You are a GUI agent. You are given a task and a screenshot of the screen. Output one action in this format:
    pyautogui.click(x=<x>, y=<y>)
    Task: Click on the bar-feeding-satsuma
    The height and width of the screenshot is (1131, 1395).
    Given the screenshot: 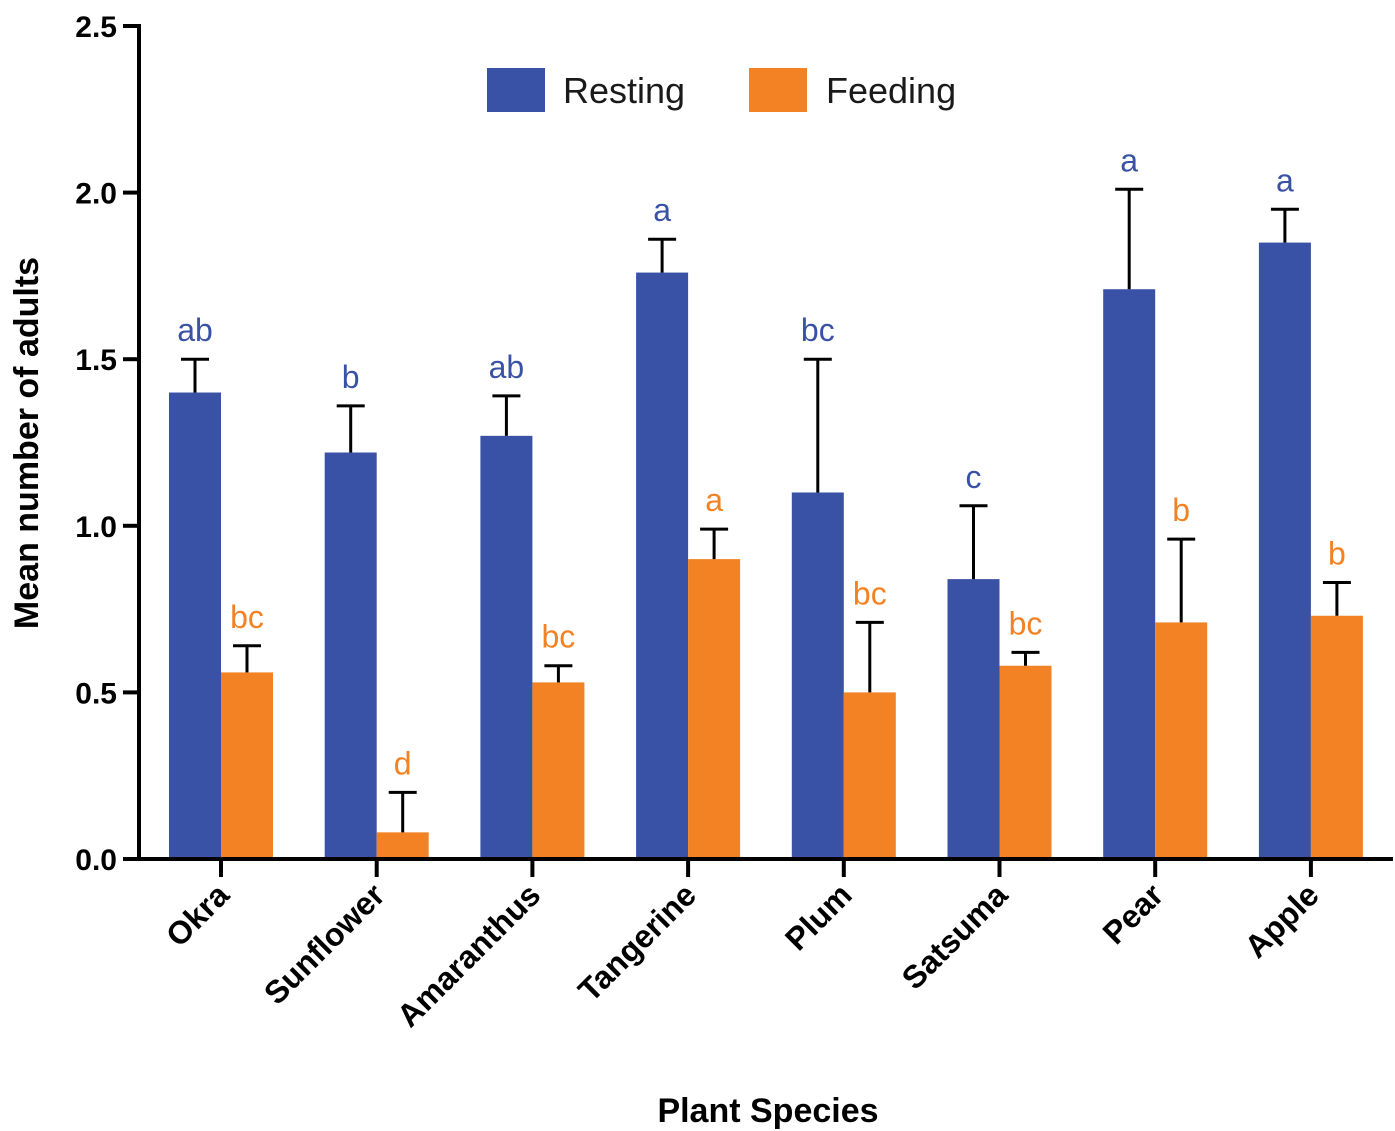 What is the action you would take?
    pyautogui.click(x=1026, y=762)
    